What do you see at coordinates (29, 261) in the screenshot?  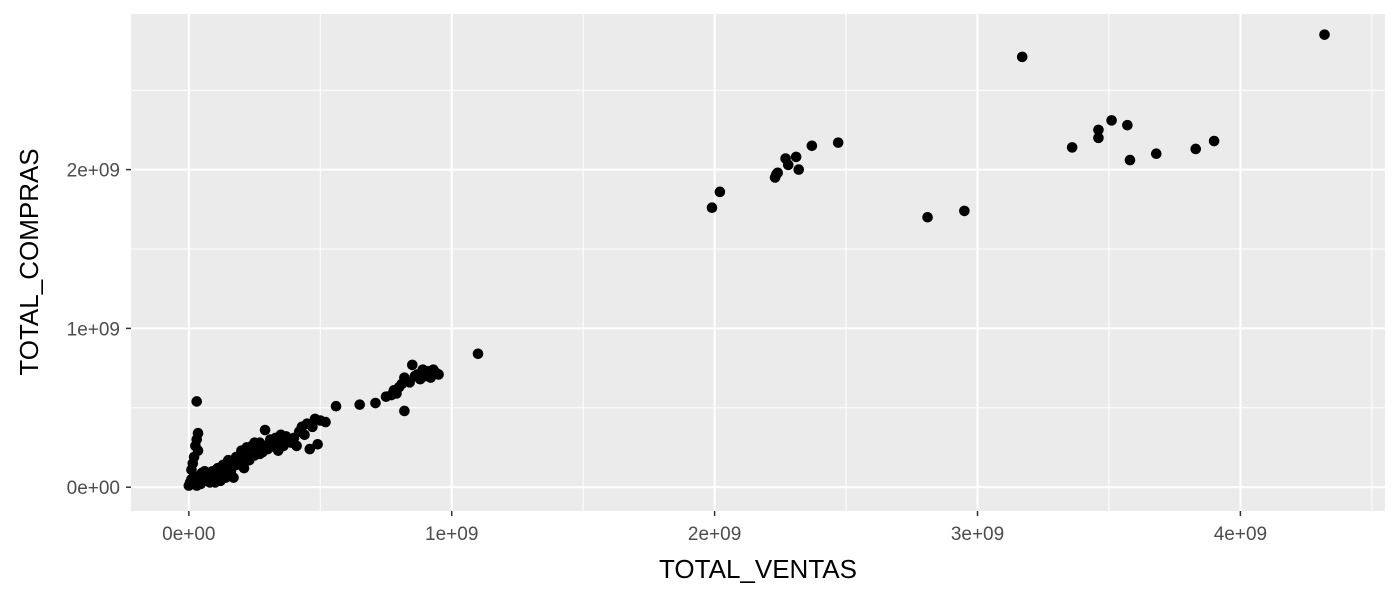 I see `y-axis-title: TOTAL_COMPRAS` at bounding box center [29, 261].